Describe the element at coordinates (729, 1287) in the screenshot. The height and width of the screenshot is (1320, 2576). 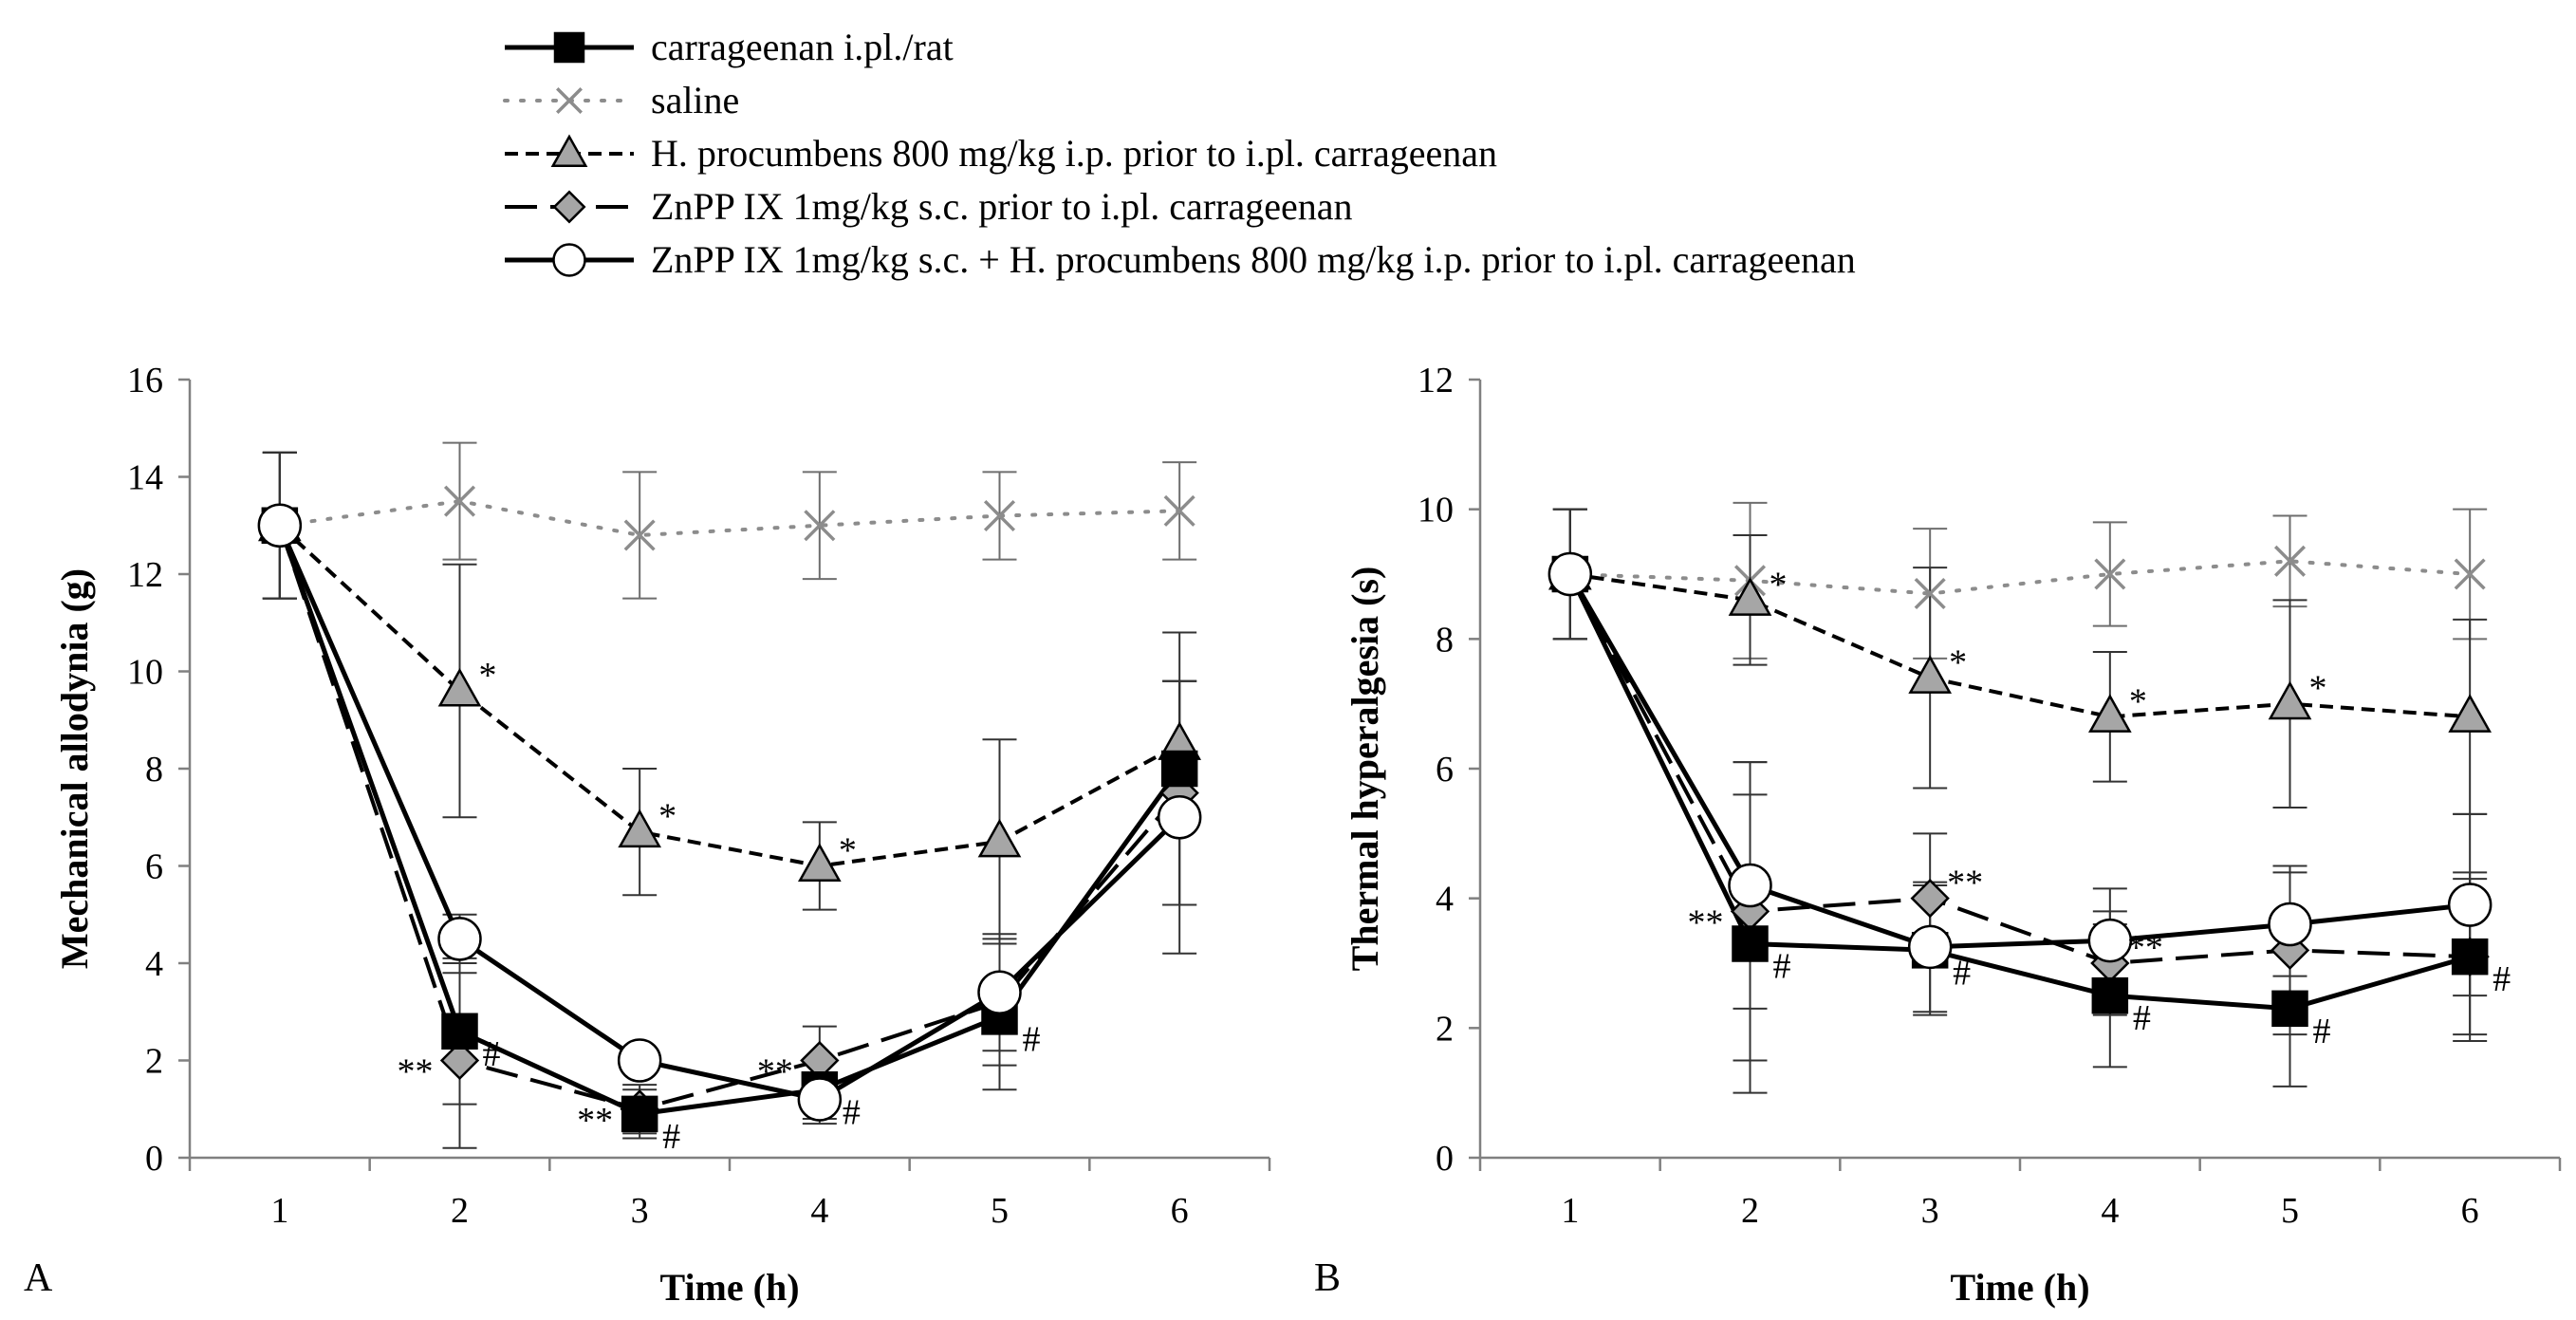
I see `panel-a-x-axis-title: Time (h)` at that location.